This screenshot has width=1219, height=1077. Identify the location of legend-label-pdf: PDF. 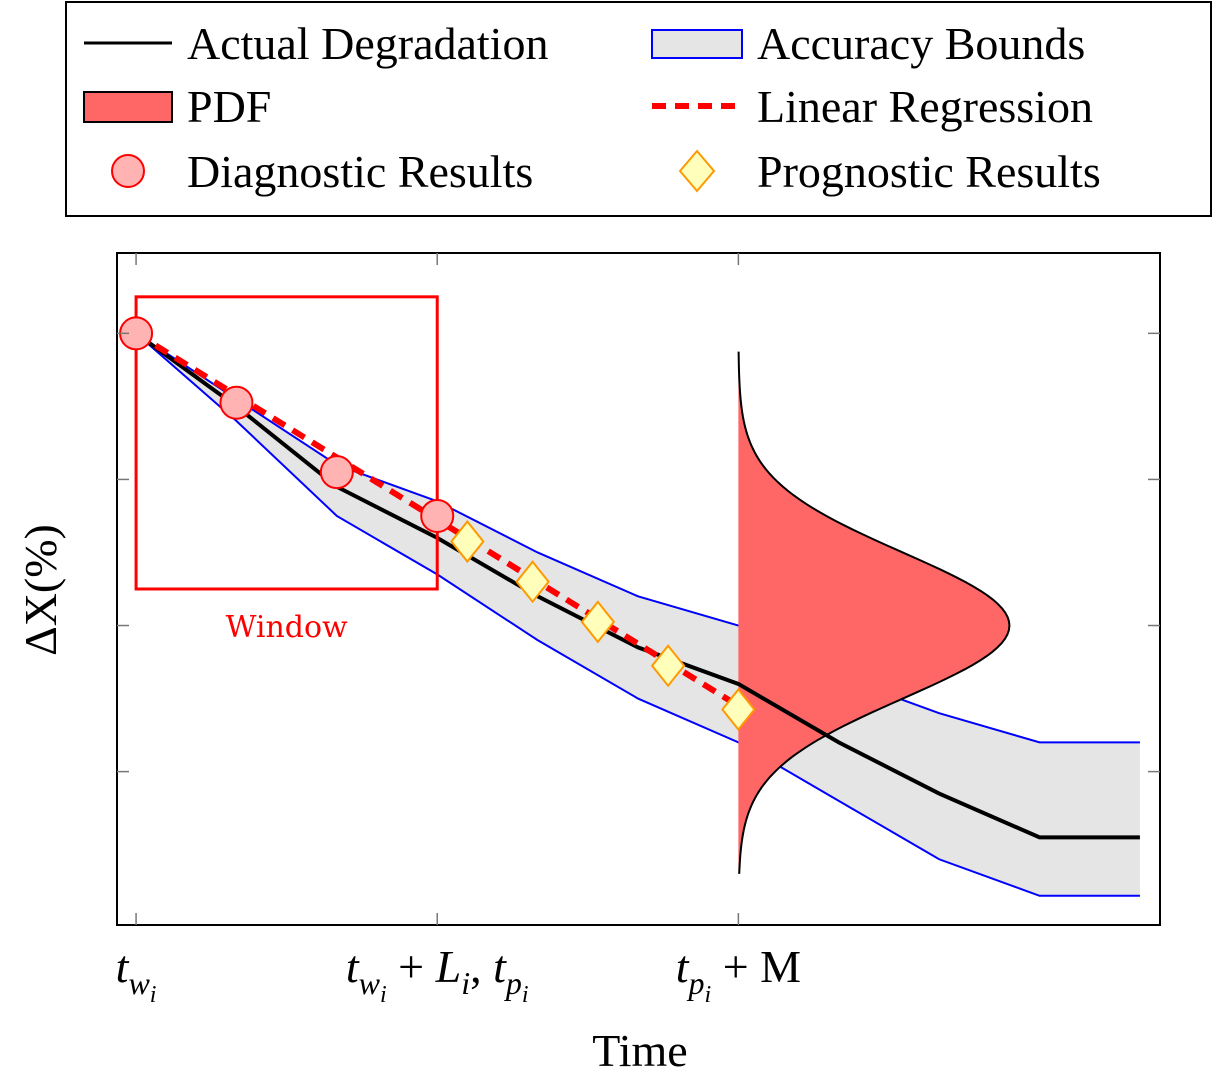
(229, 106).